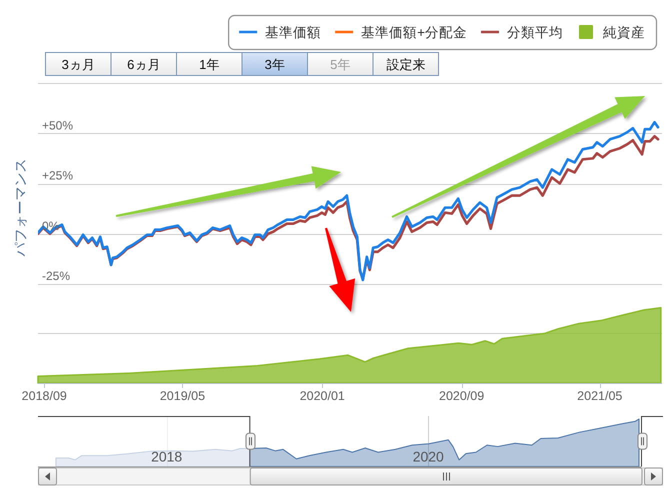 The image size is (668, 491). Describe the element at coordinates (58, 125) in the screenshot. I see `y-tick-label: +50%` at that location.